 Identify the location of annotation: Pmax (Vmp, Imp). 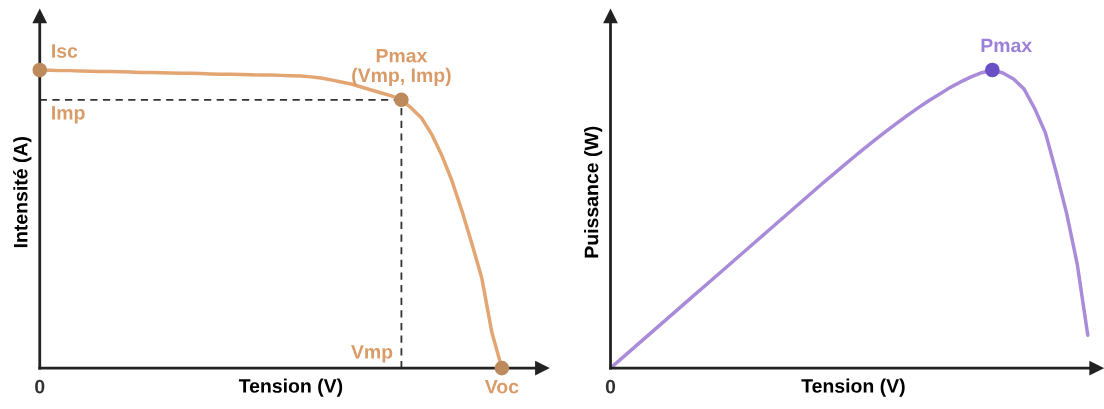
(401, 67).